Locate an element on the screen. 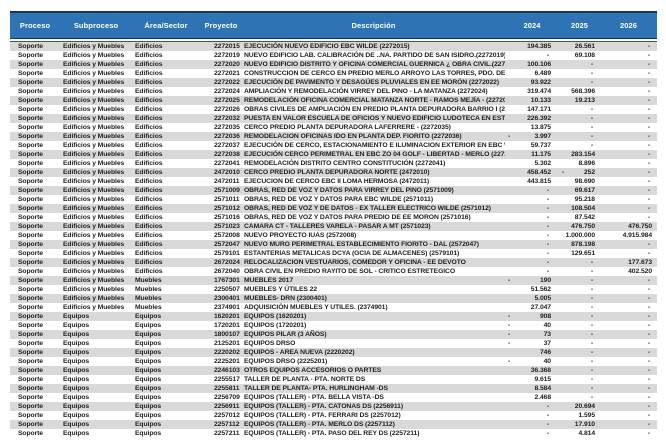 The height and width of the screenshot is (448, 666). cell-proyecto: 2672024 is located at coordinates (227, 262).